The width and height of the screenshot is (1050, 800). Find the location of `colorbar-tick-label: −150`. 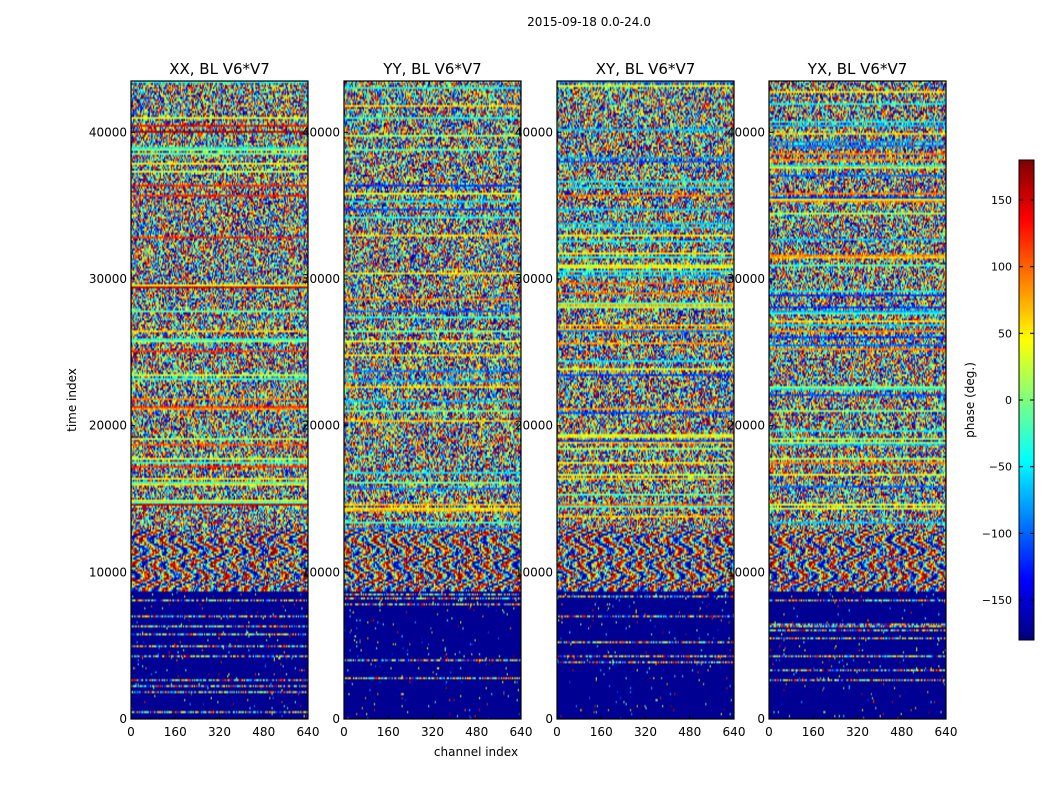

colorbar-tick-label: −150 is located at coordinates (997, 600).